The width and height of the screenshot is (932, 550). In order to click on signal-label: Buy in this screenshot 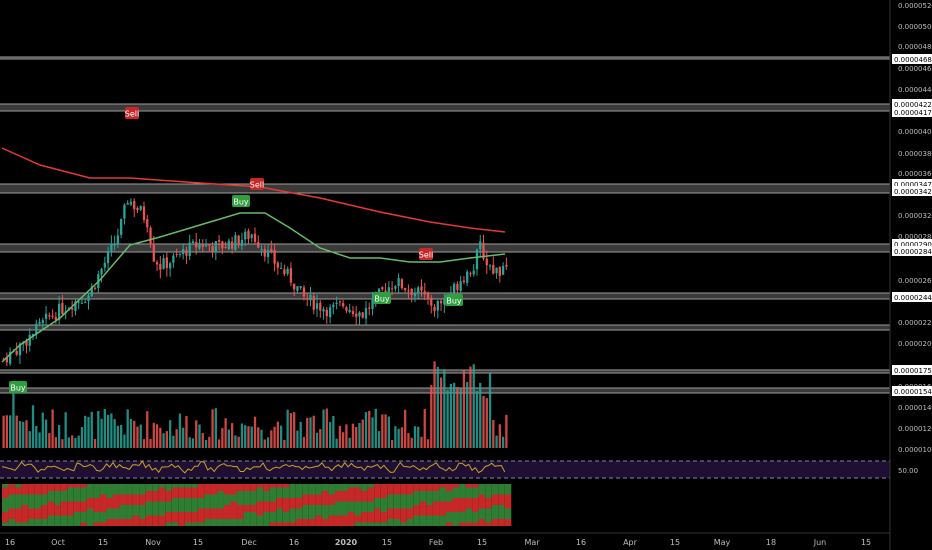, I will do `click(241, 202)`.